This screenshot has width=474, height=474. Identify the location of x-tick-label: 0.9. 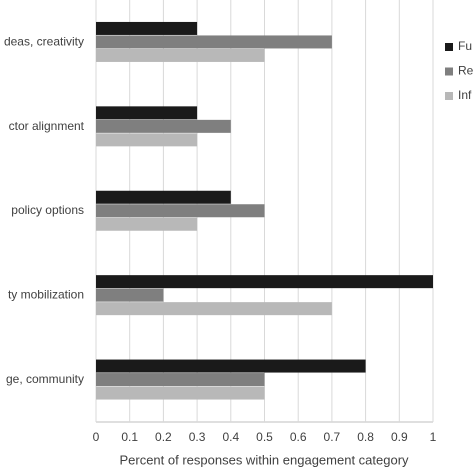
(399, 437).